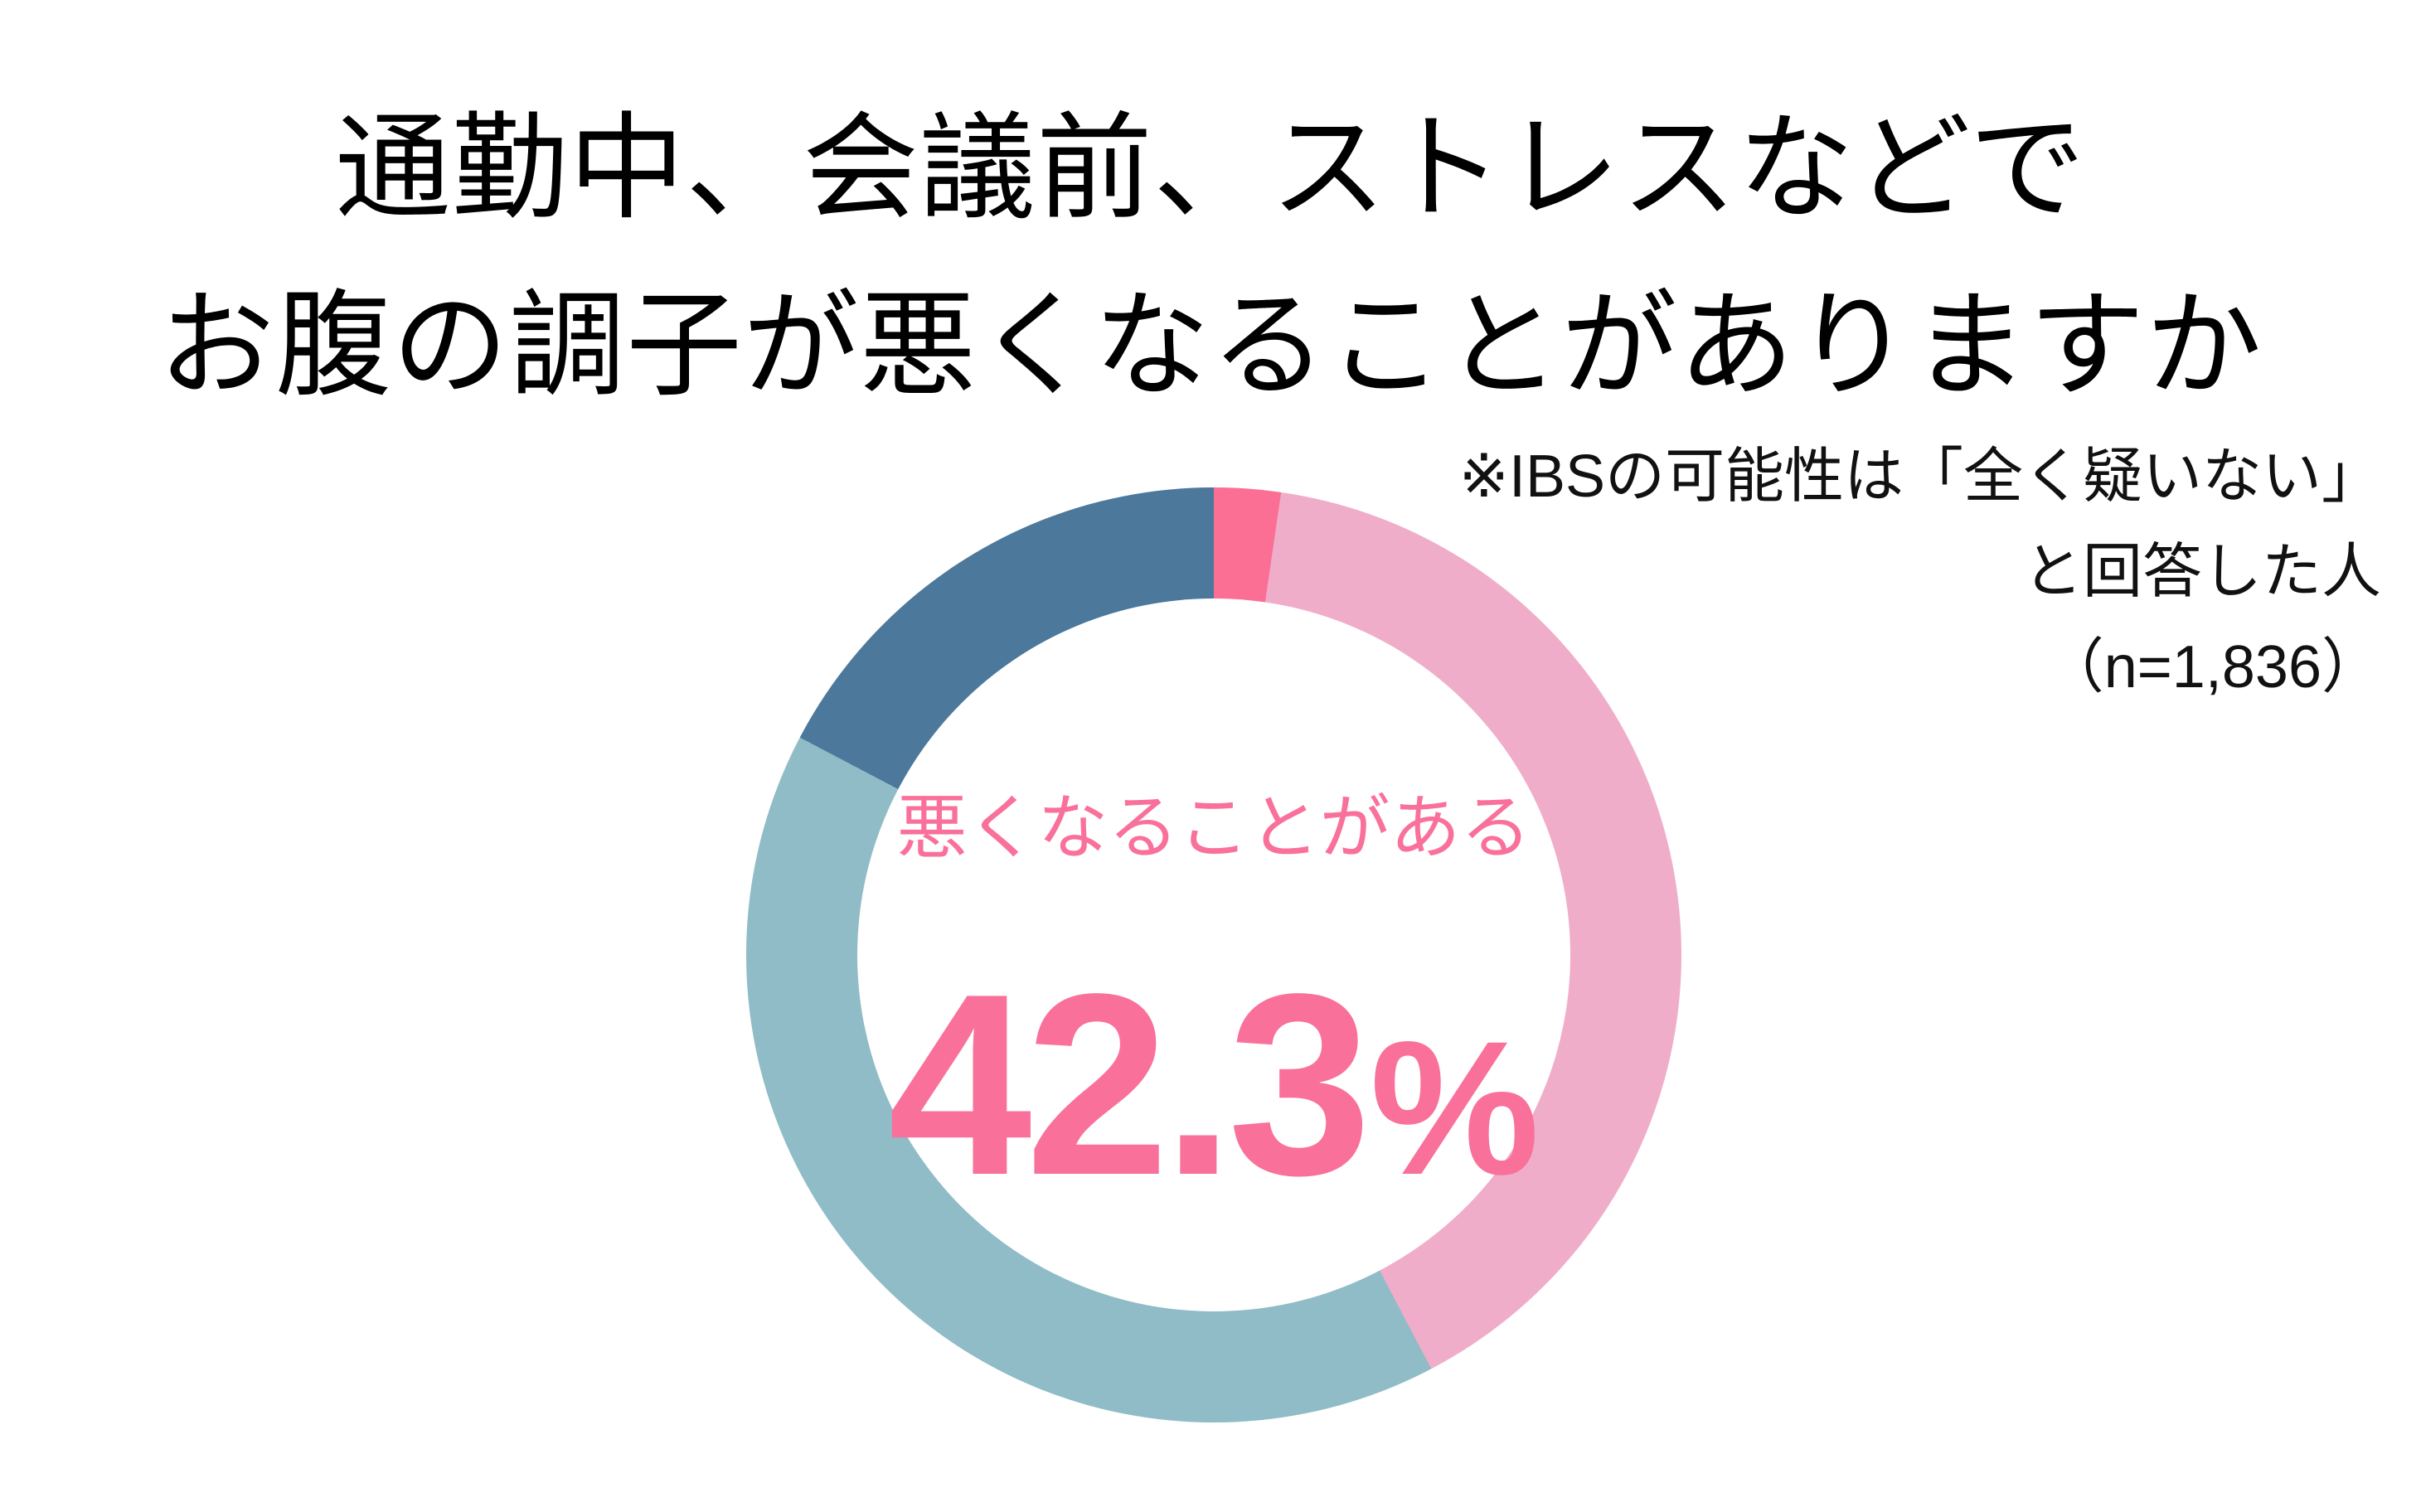  I want to click on donut-center-label: 悪くなることがある, so click(1213, 828).